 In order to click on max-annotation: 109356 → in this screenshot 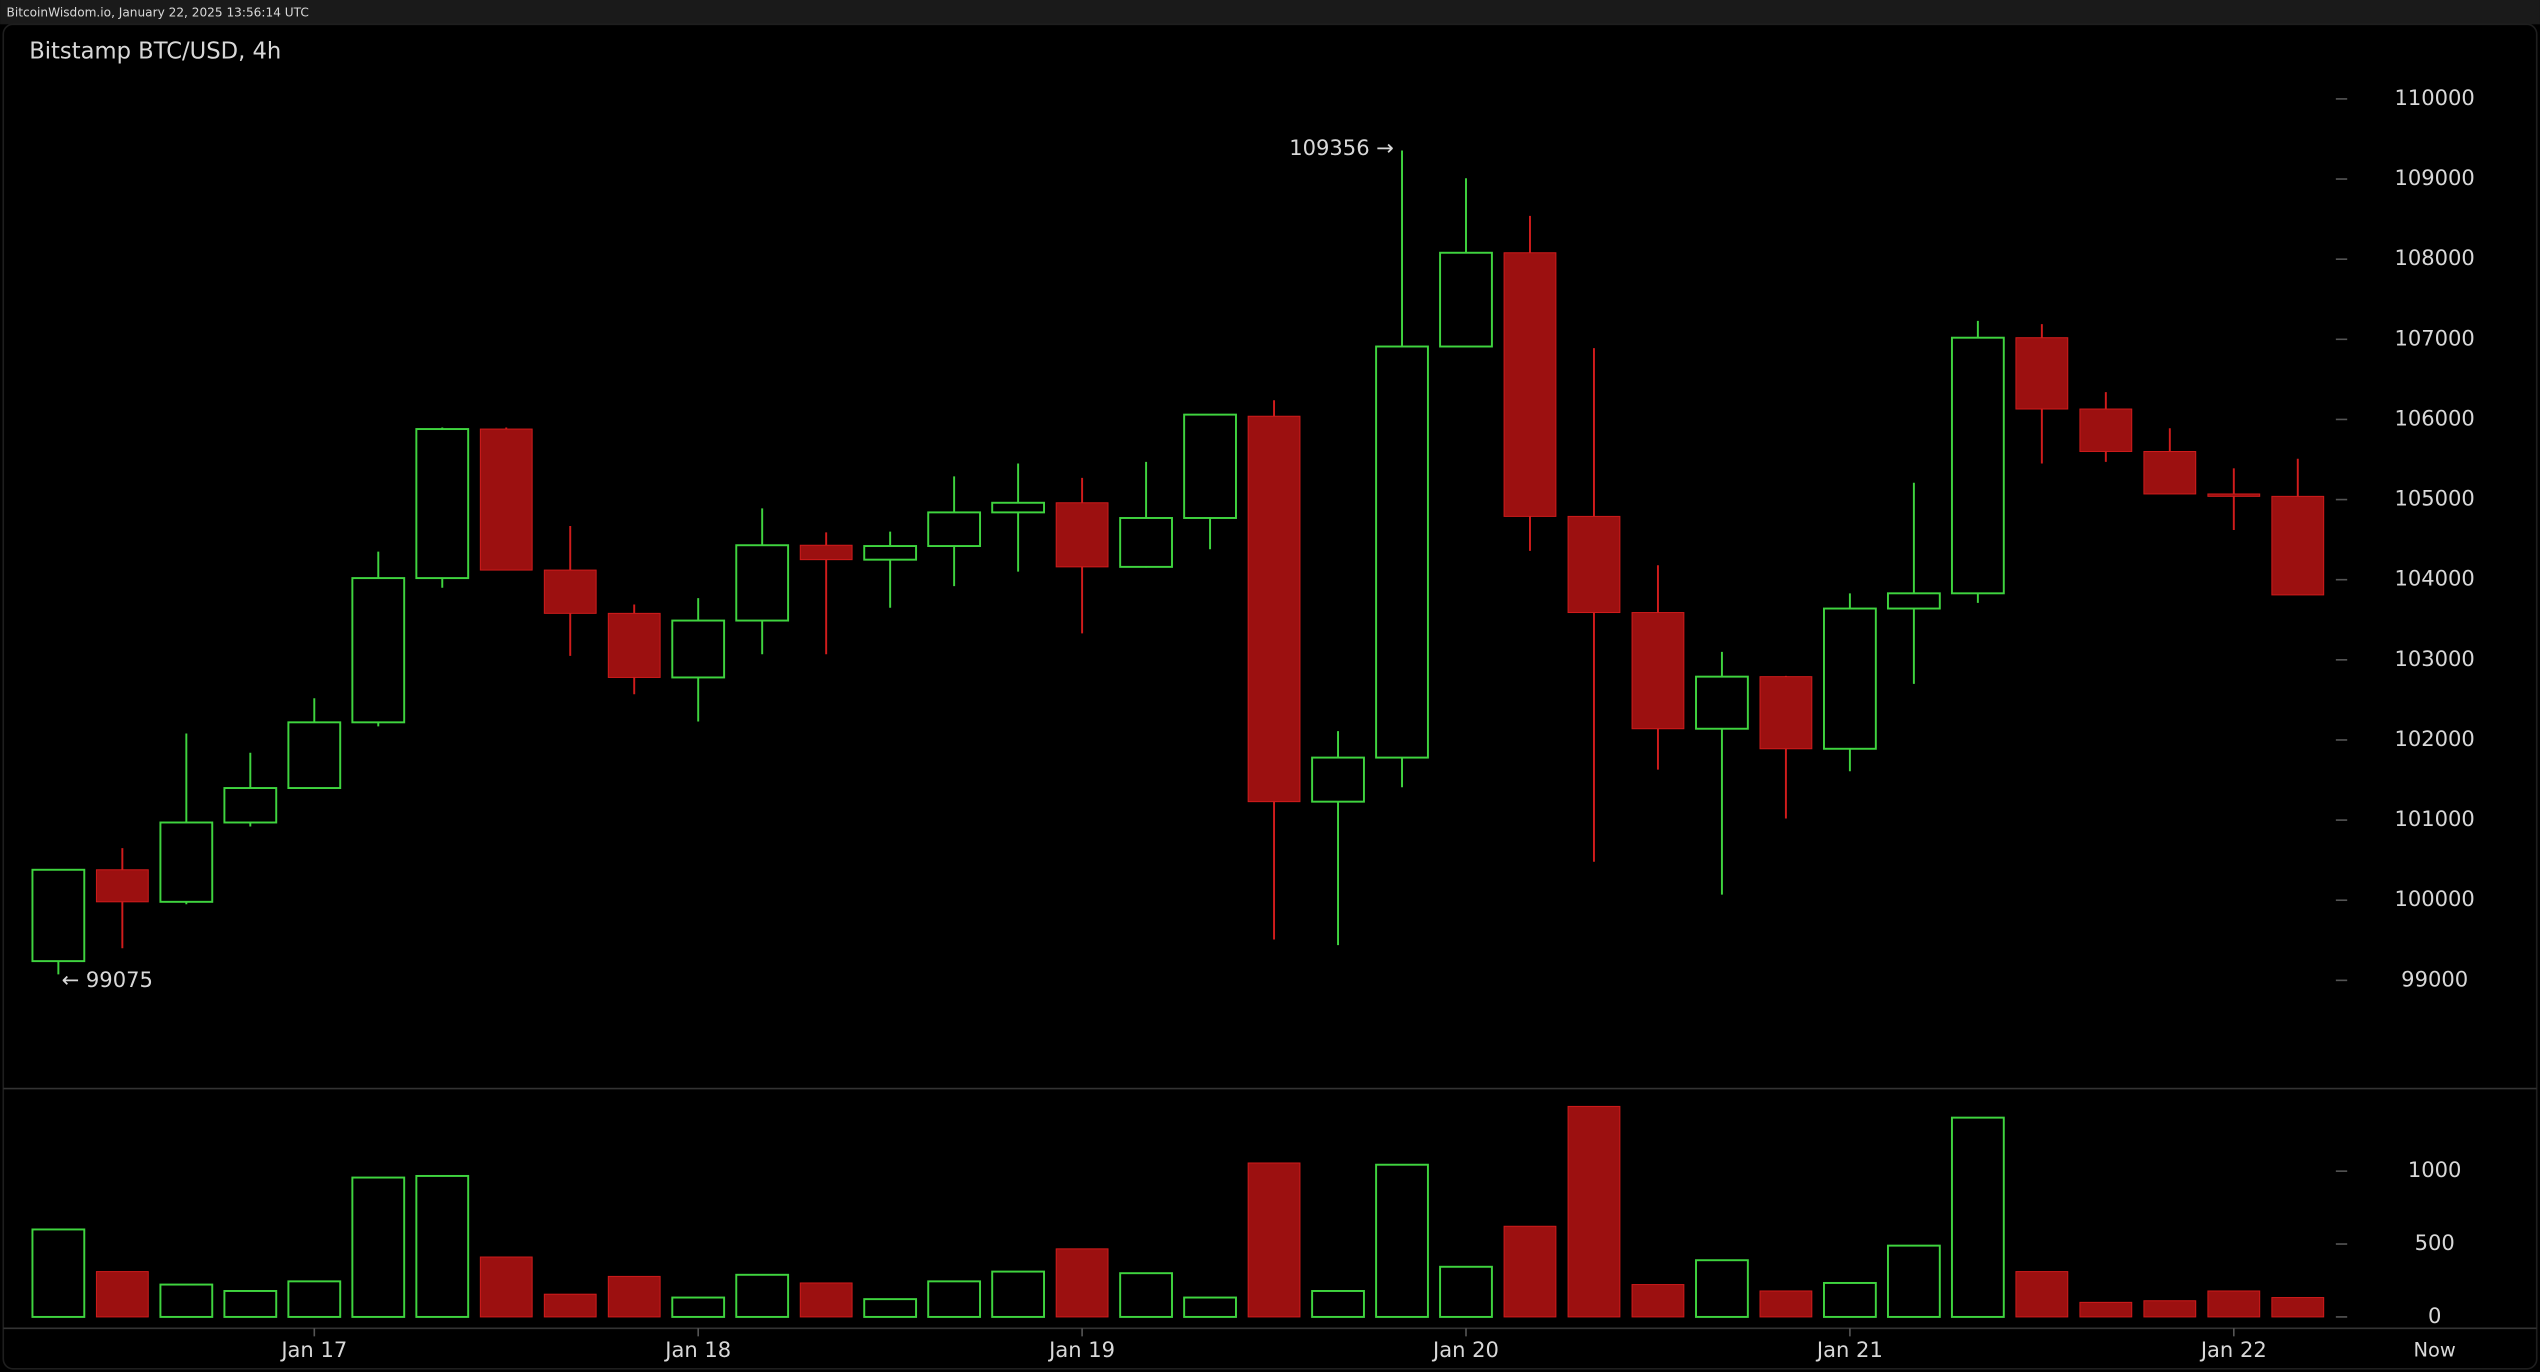, I will do `click(1341, 147)`.